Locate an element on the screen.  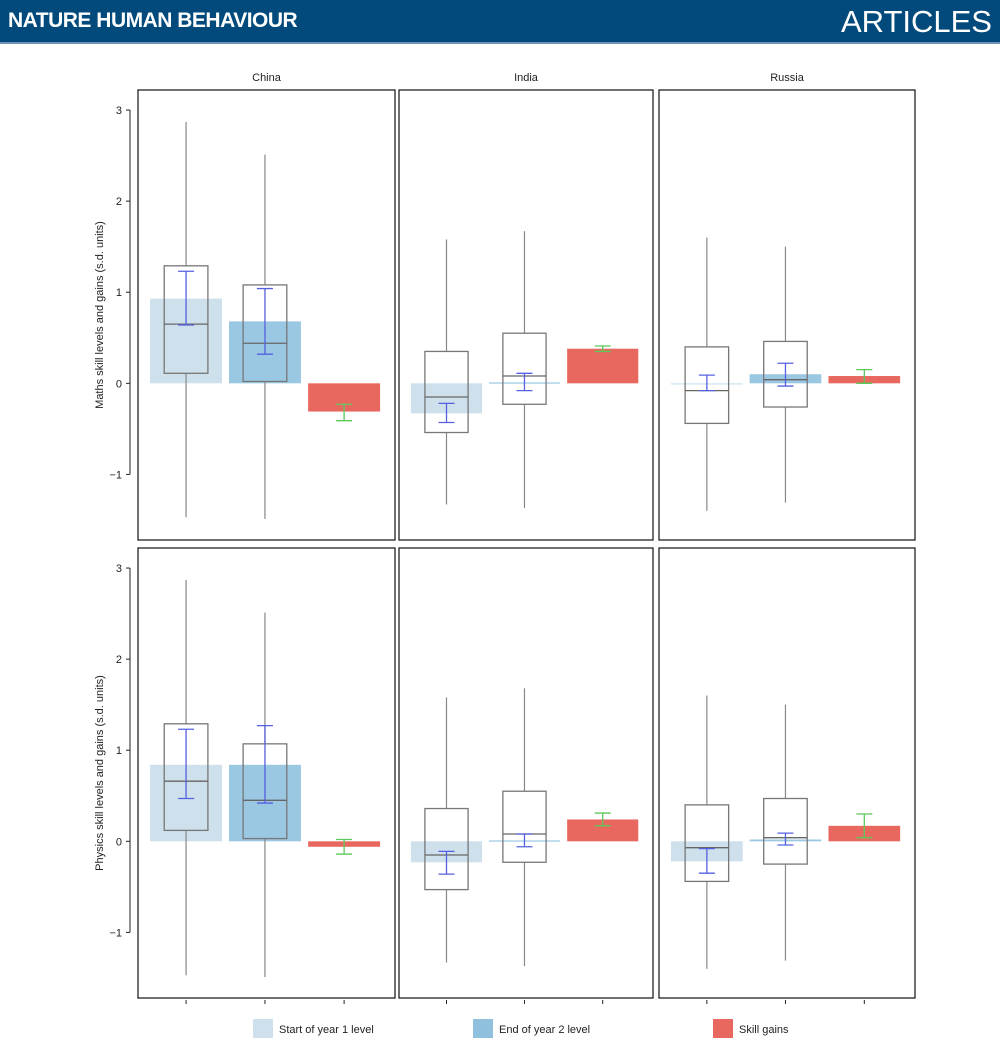
panel-russia-maths is located at coordinates (787, 315).